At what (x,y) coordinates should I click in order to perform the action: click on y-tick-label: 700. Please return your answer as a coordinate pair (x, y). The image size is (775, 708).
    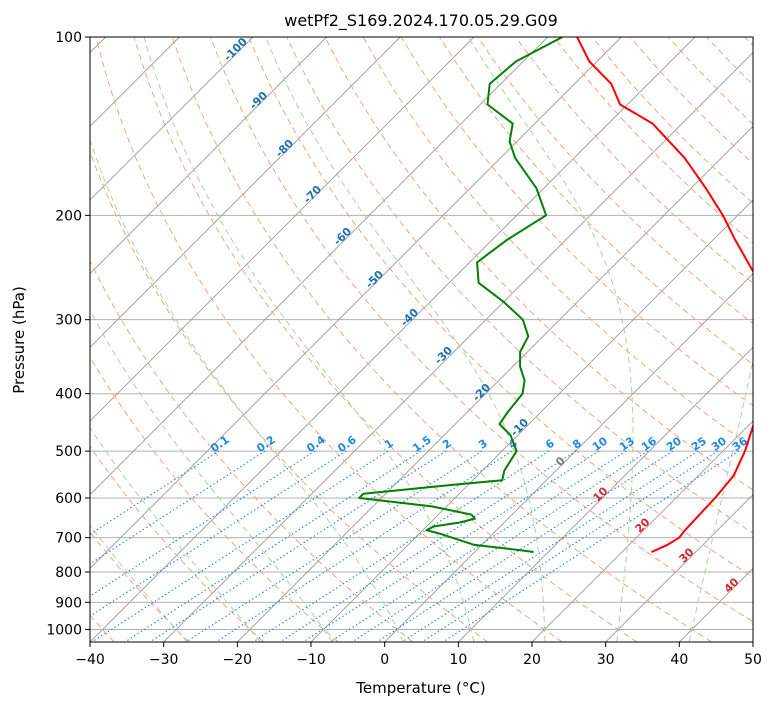
    Looking at the image, I should click on (68, 539).